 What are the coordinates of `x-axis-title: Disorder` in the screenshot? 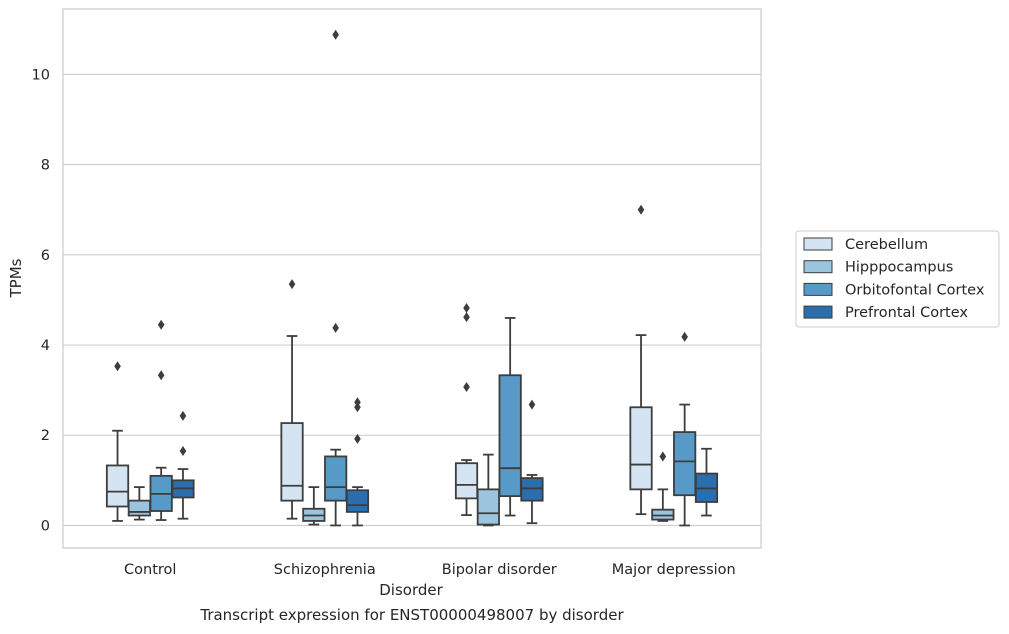 It's located at (411, 590).